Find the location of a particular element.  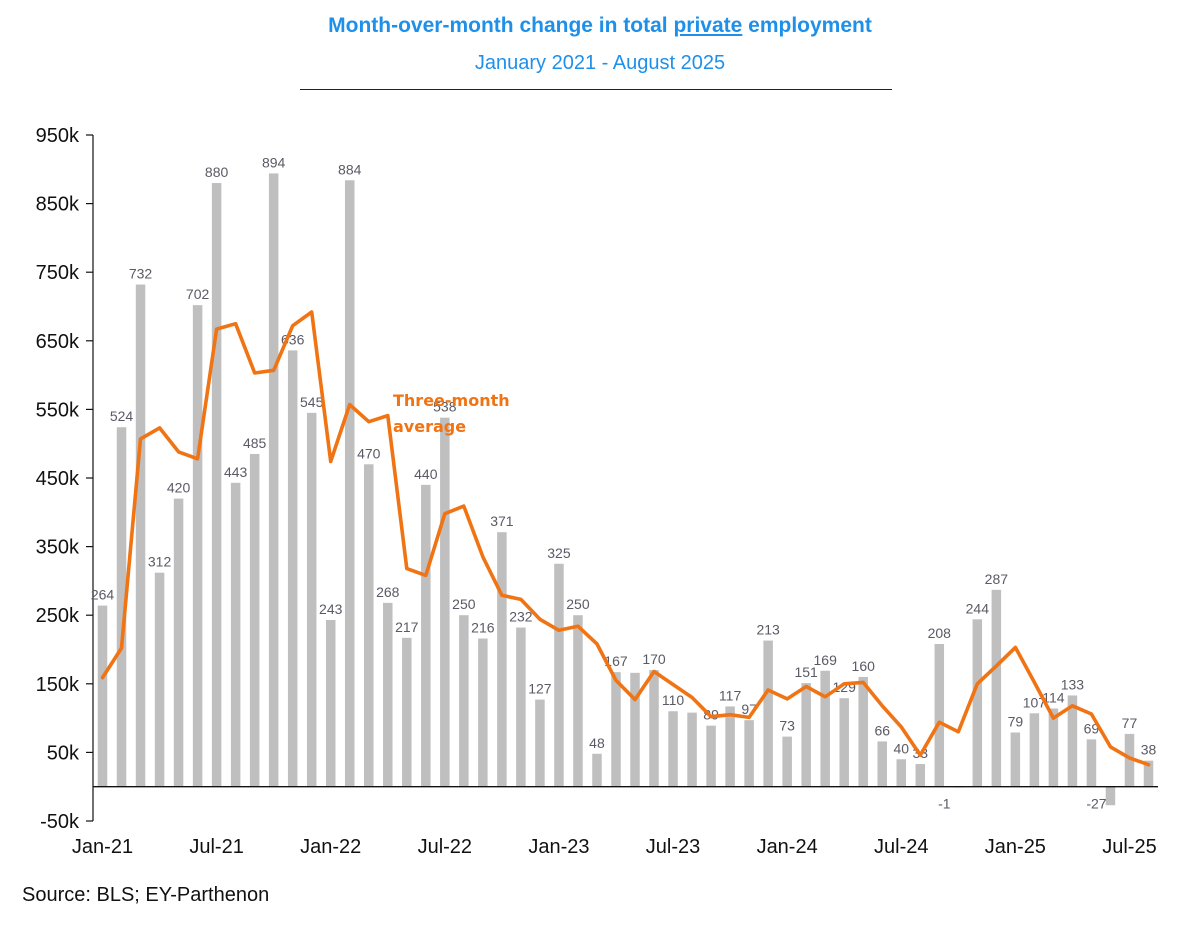

bar-data-label: 160 is located at coordinates (864, 666).